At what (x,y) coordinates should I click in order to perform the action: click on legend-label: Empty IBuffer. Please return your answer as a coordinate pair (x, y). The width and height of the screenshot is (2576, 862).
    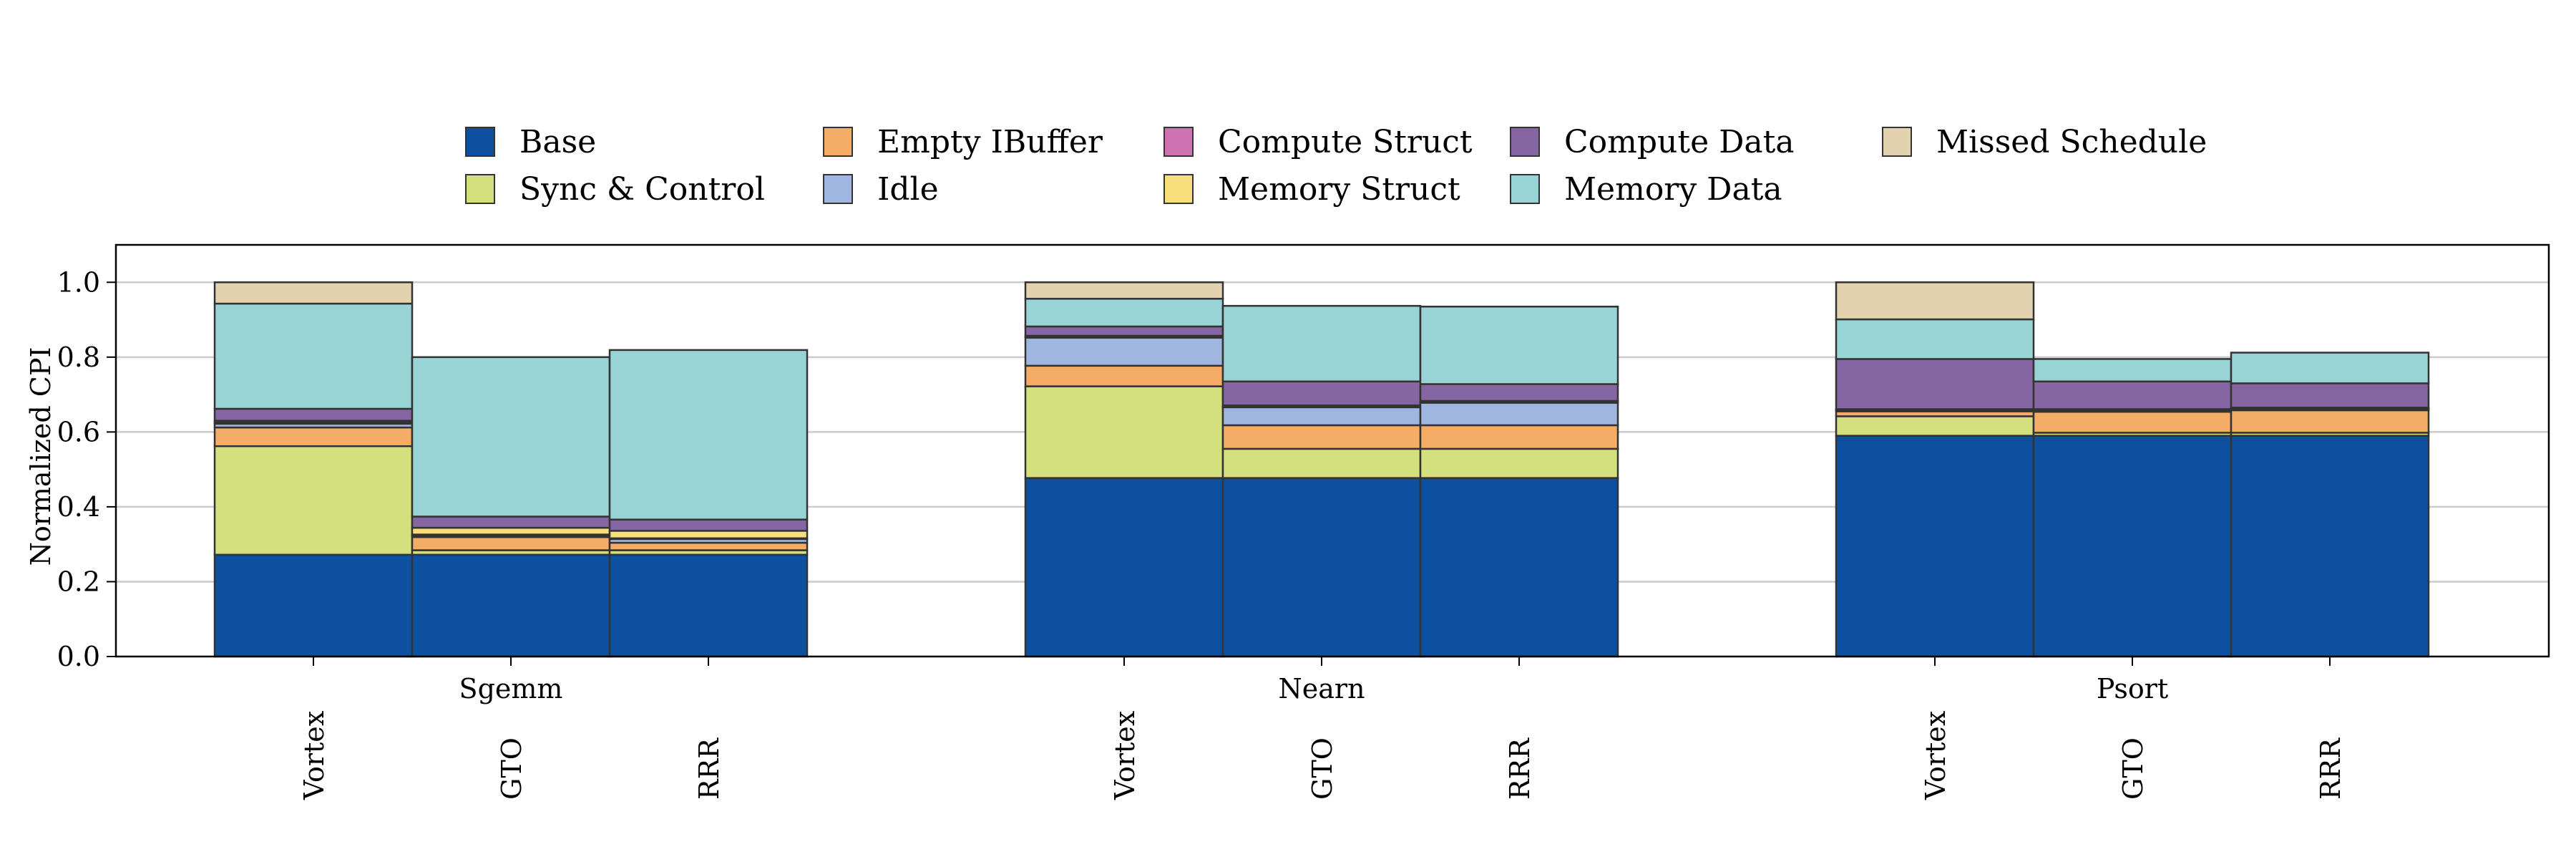
    Looking at the image, I should click on (990, 141).